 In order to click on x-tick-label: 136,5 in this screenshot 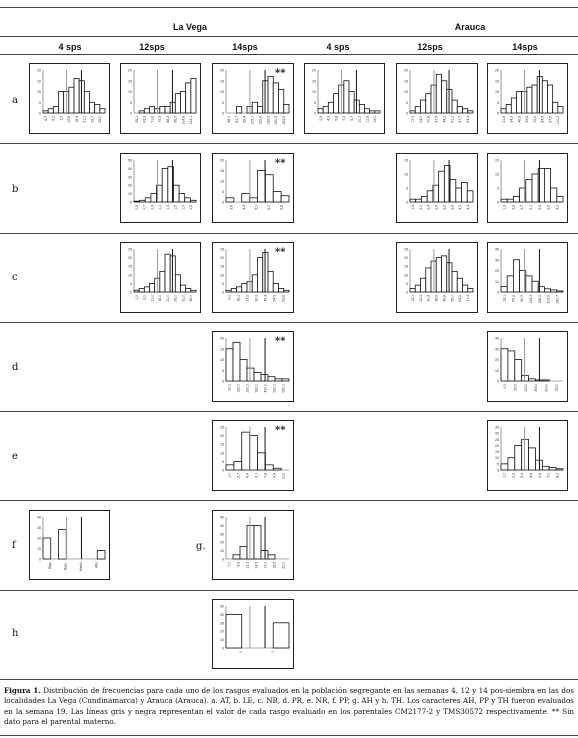, I will do `click(268, 120)`.